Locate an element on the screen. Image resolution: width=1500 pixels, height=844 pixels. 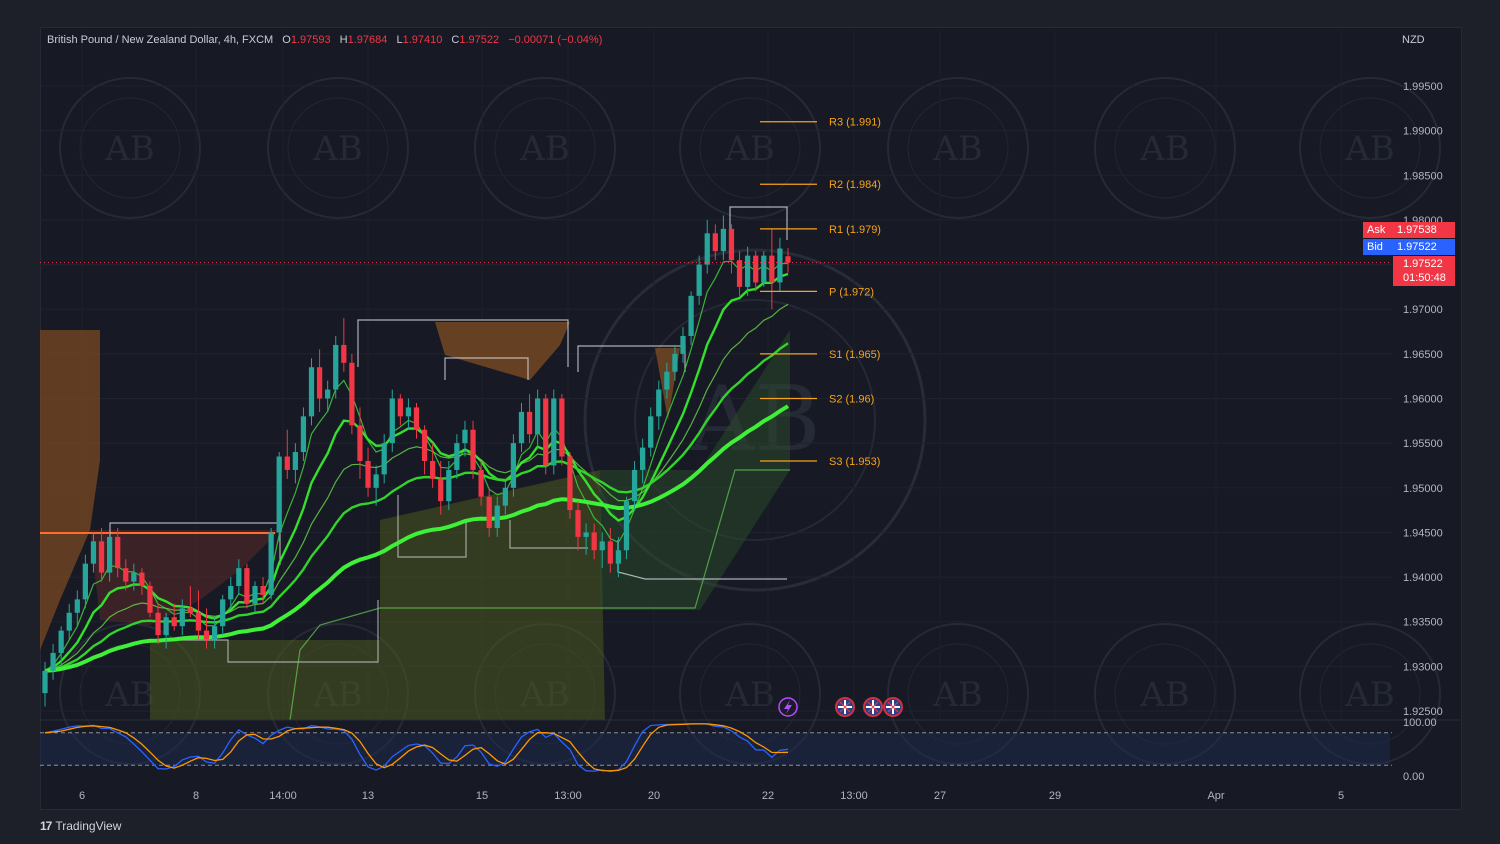
x-tick-label: 22 is located at coordinates (768, 796).